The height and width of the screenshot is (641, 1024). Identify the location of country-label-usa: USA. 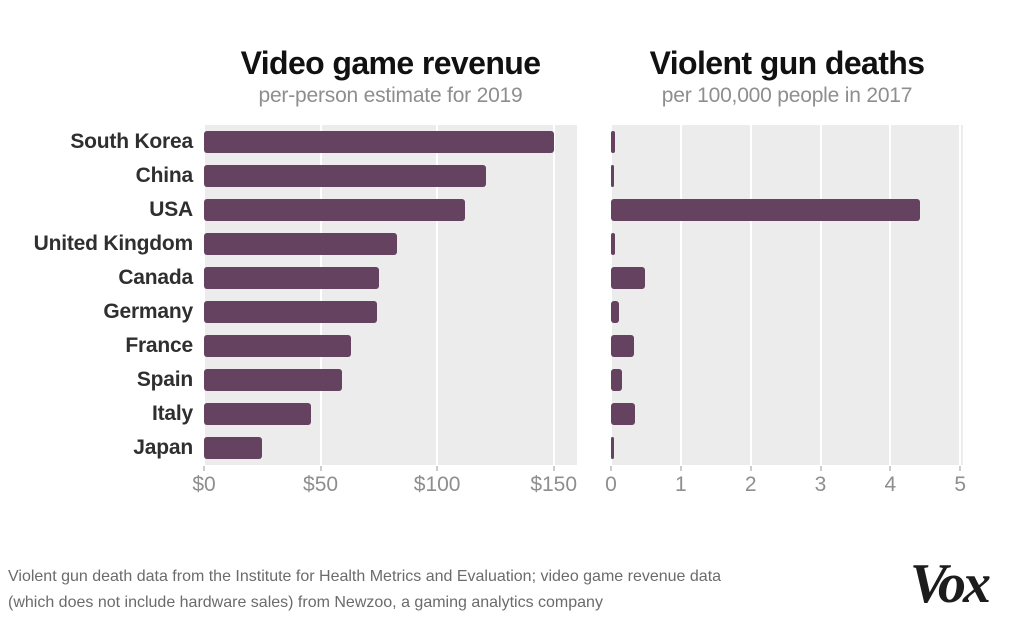
(171, 209).